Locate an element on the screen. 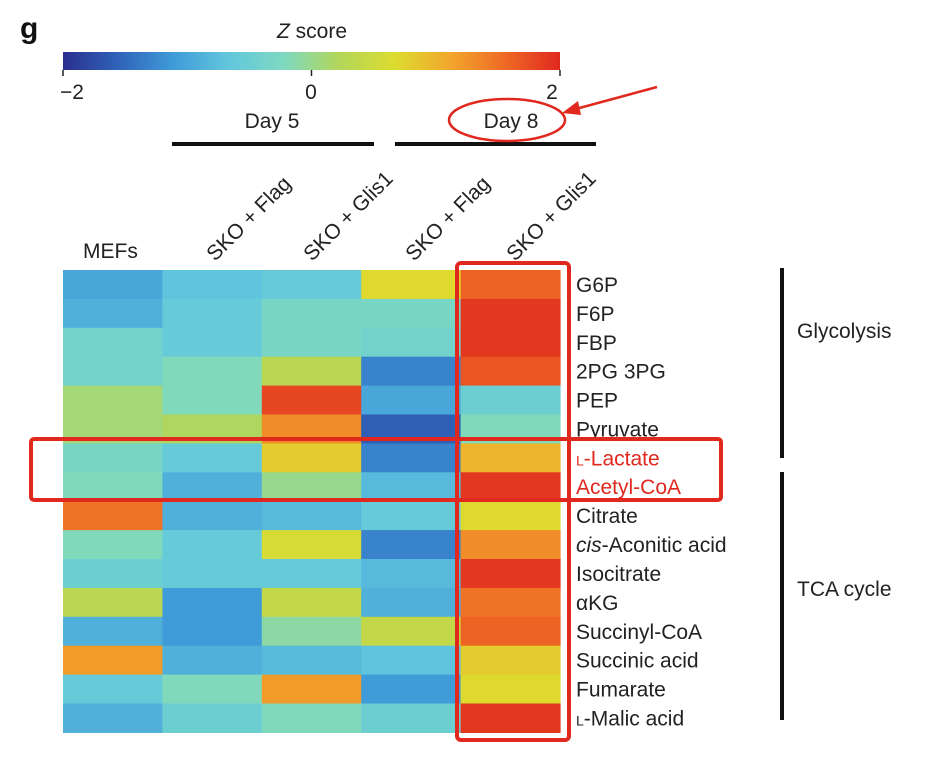  row-label: G6P is located at coordinates (597, 285).